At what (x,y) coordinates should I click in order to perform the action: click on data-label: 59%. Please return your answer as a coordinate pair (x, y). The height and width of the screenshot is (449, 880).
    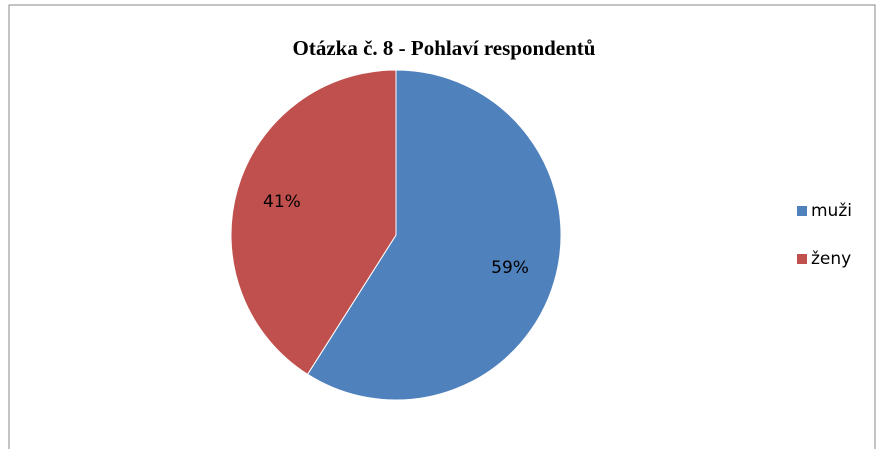
    Looking at the image, I should click on (510, 268).